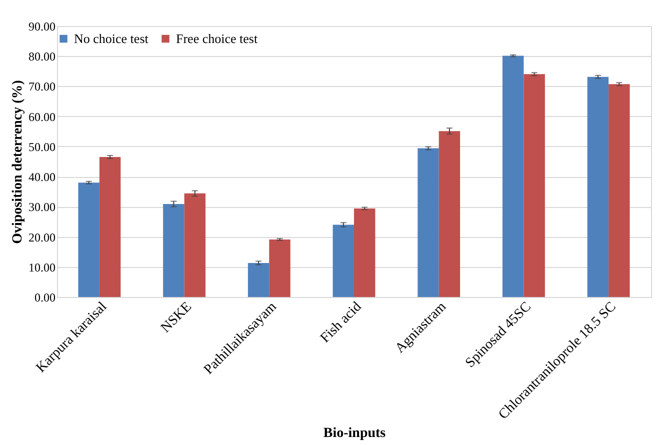 This screenshot has height=445, width=671. What do you see at coordinates (42, 57) in the screenshot?
I see `y-tick-label: 80.00` at bounding box center [42, 57].